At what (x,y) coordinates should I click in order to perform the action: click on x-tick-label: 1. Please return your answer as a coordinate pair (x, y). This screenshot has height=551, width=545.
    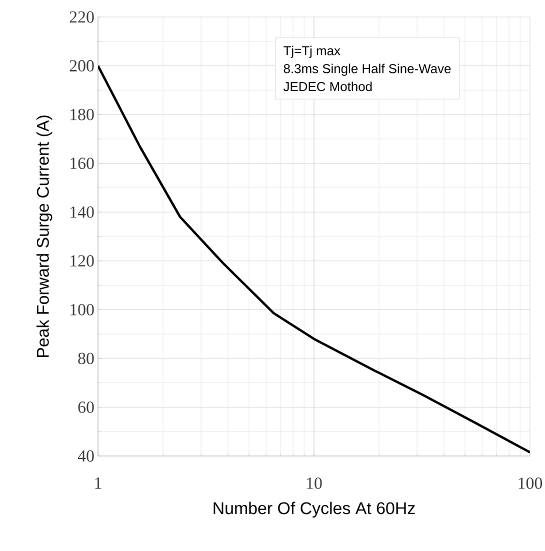
    Looking at the image, I should click on (98, 483).